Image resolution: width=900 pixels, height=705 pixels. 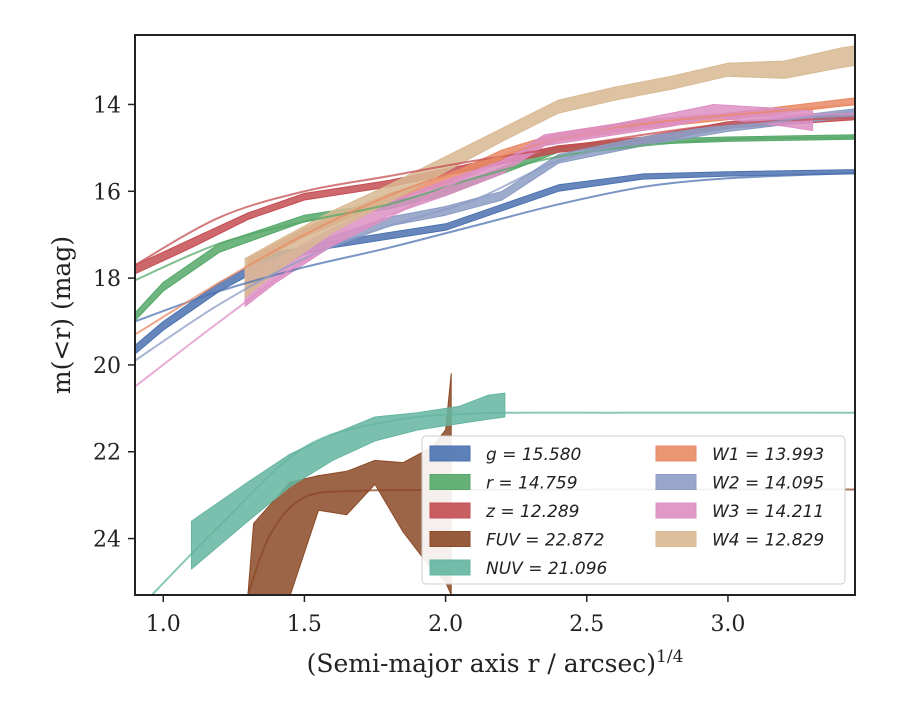 What do you see at coordinates (545, 541) in the screenshot?
I see `legend-label: FUV = 22.872` at bounding box center [545, 541].